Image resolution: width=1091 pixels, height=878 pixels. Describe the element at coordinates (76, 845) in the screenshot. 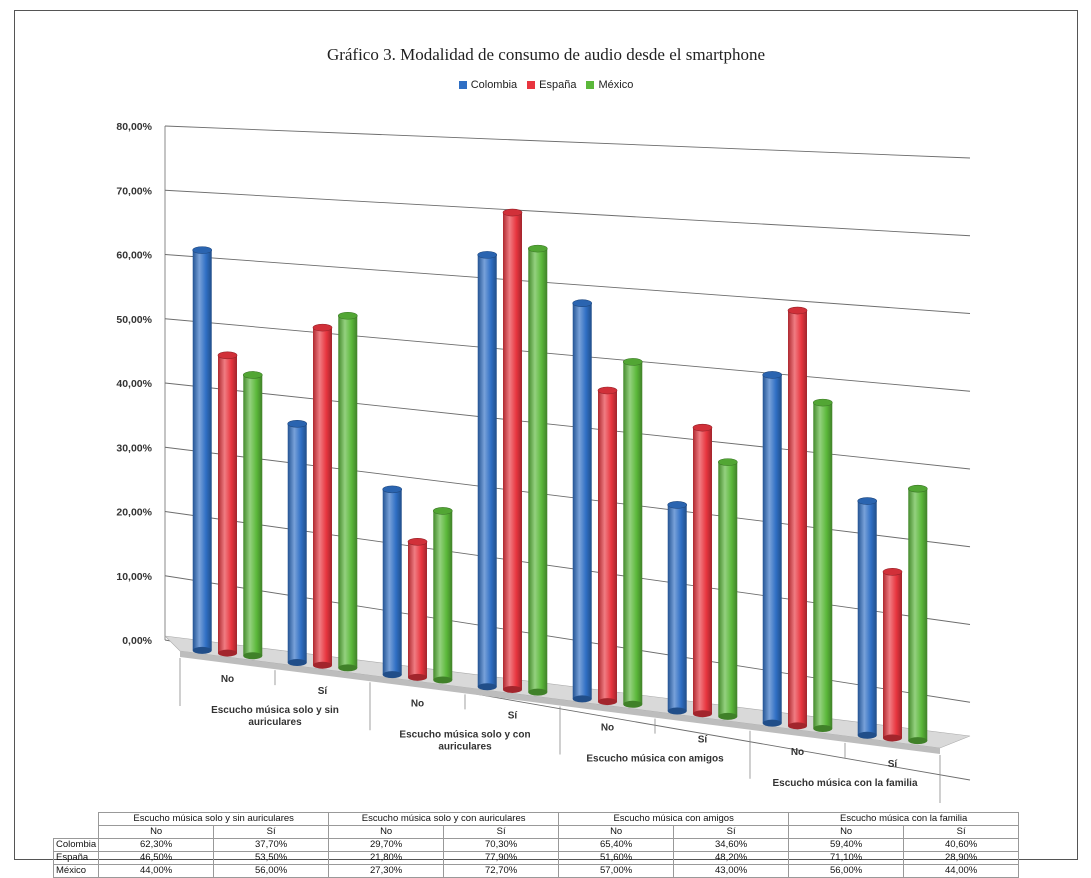

I see `table-row-label: Colombia` at that location.